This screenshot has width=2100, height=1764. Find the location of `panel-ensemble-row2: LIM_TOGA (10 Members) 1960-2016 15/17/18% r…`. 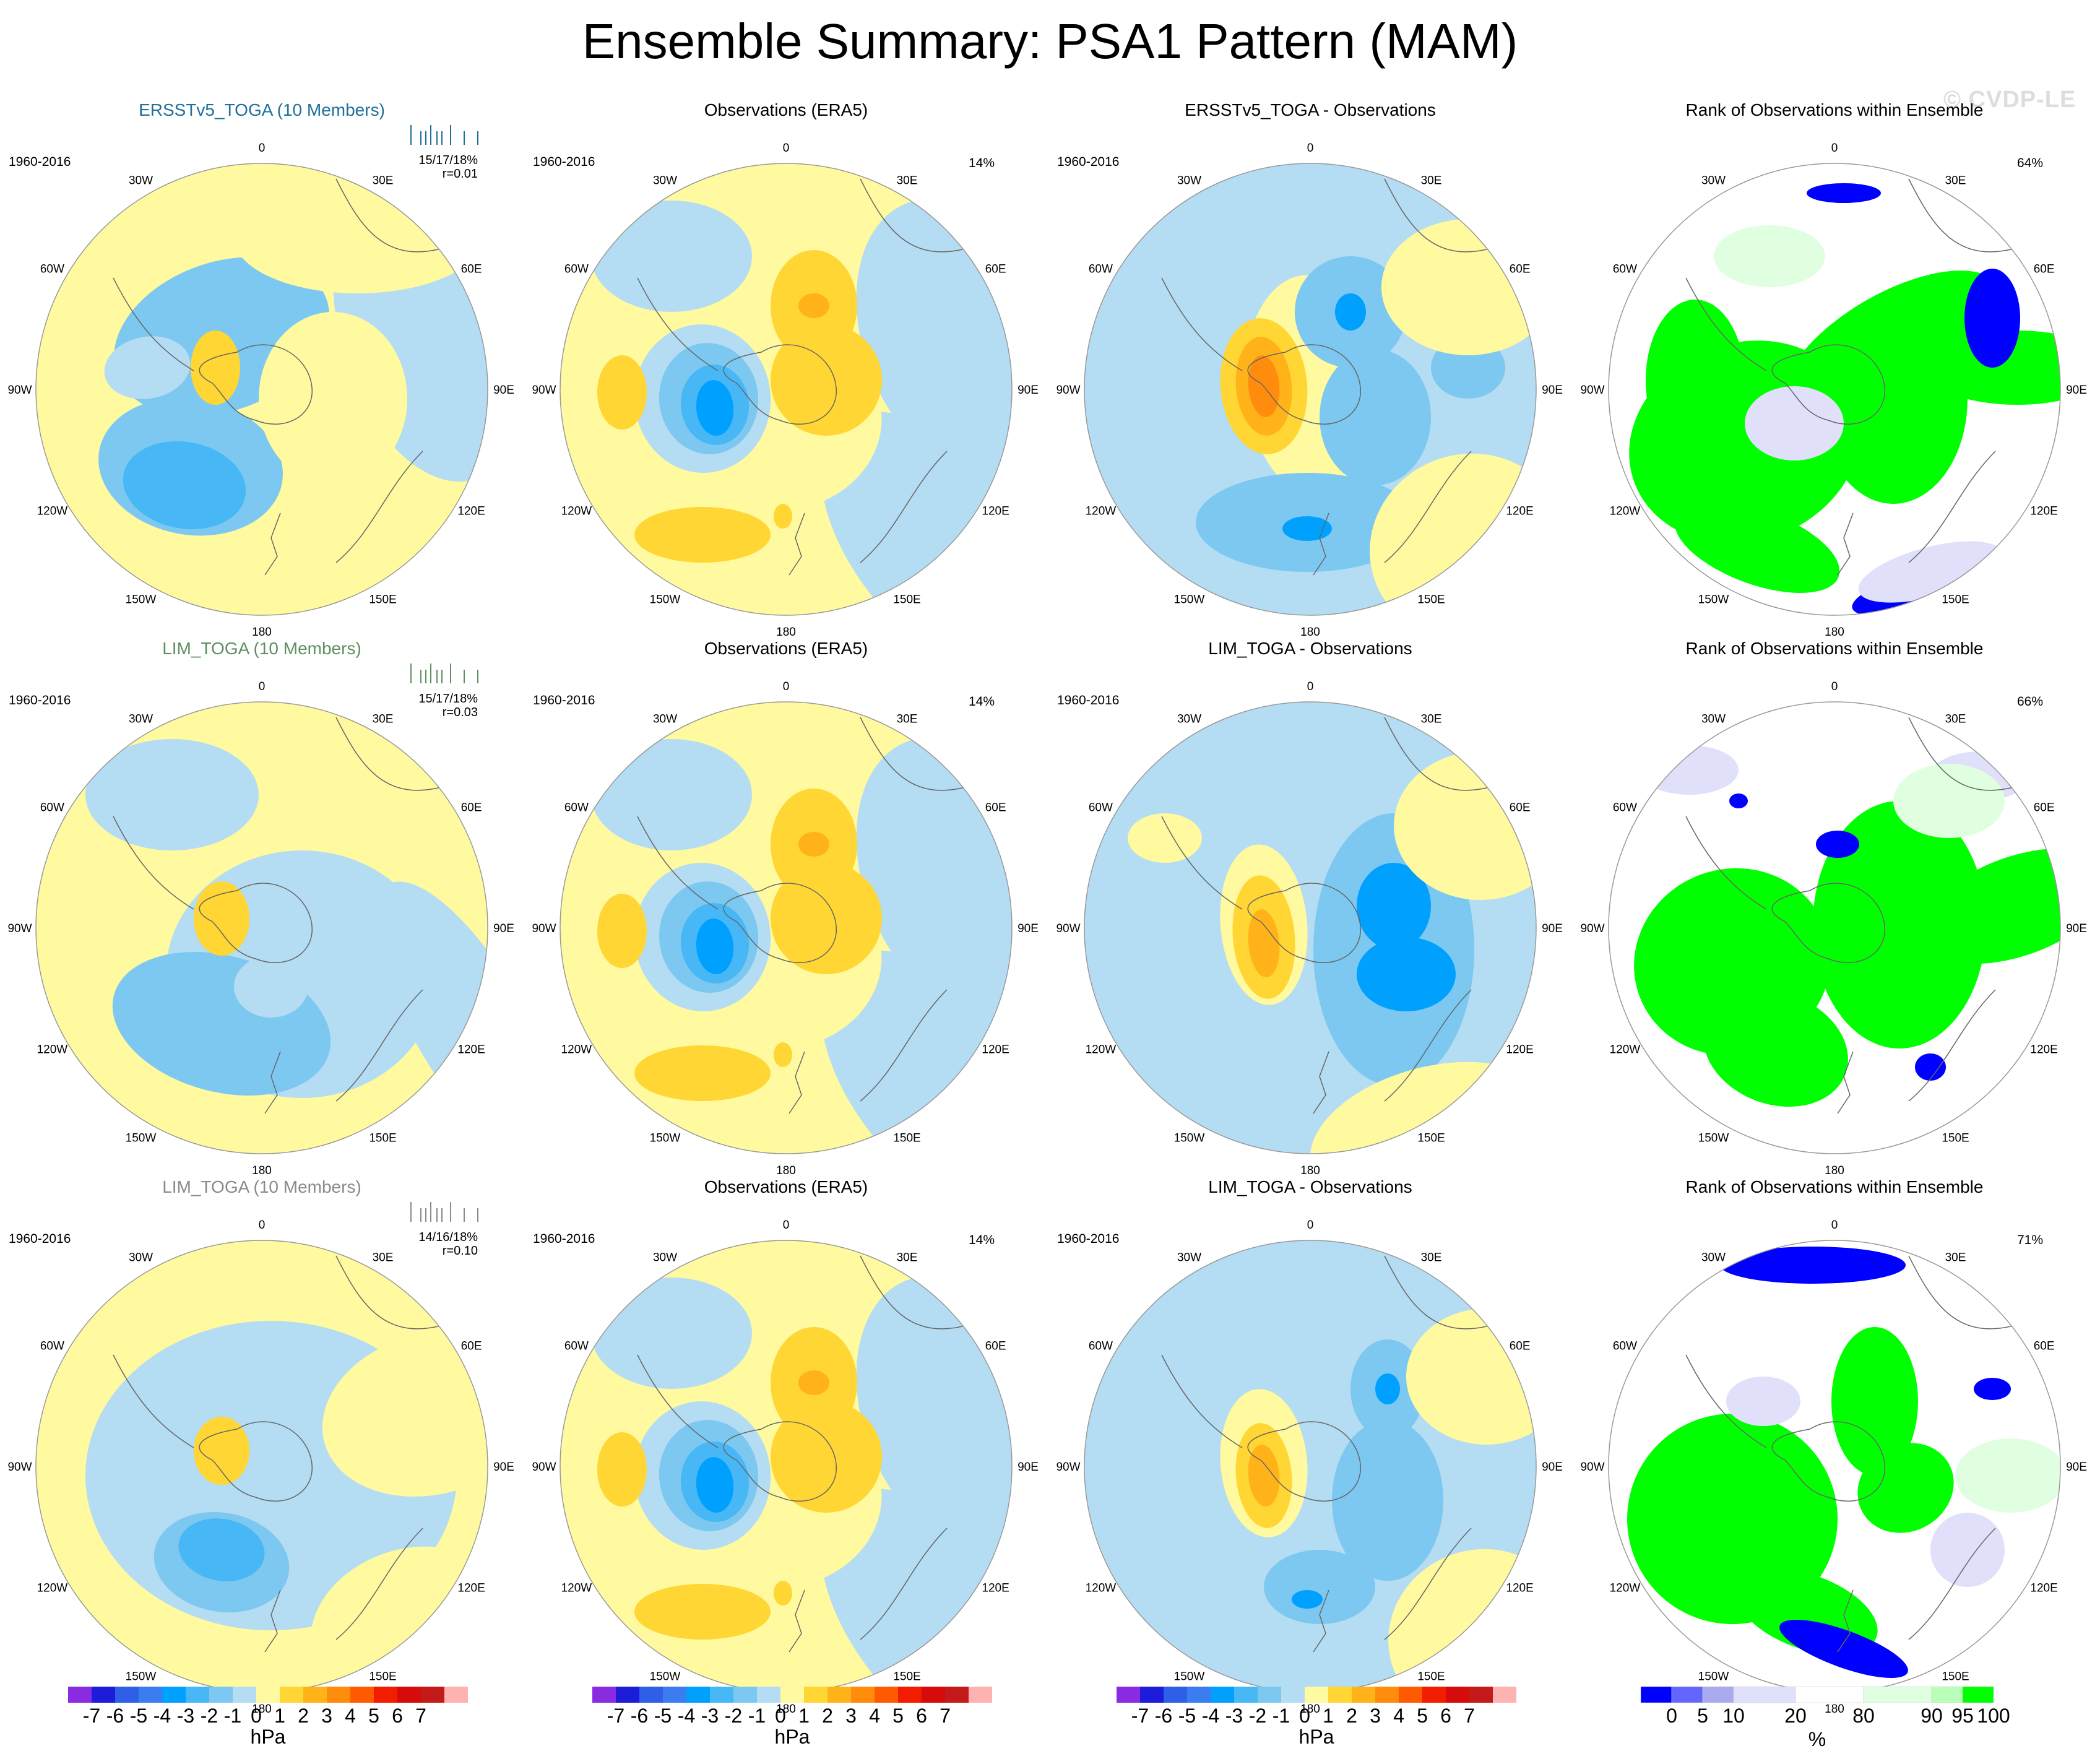

panel-ensemble-row2: LIM_TOGA (10 Members) 1960-2016 15/17/18% r… is located at coordinates (262, 907).